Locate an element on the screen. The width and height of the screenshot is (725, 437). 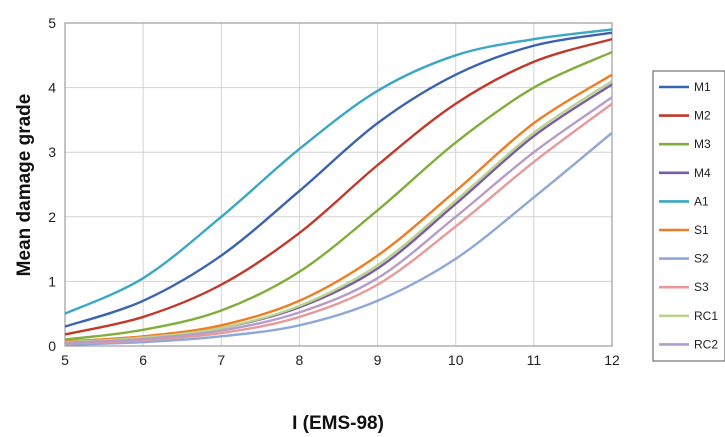
x-axis-title: I (EMS-98) is located at coordinates (338, 423).